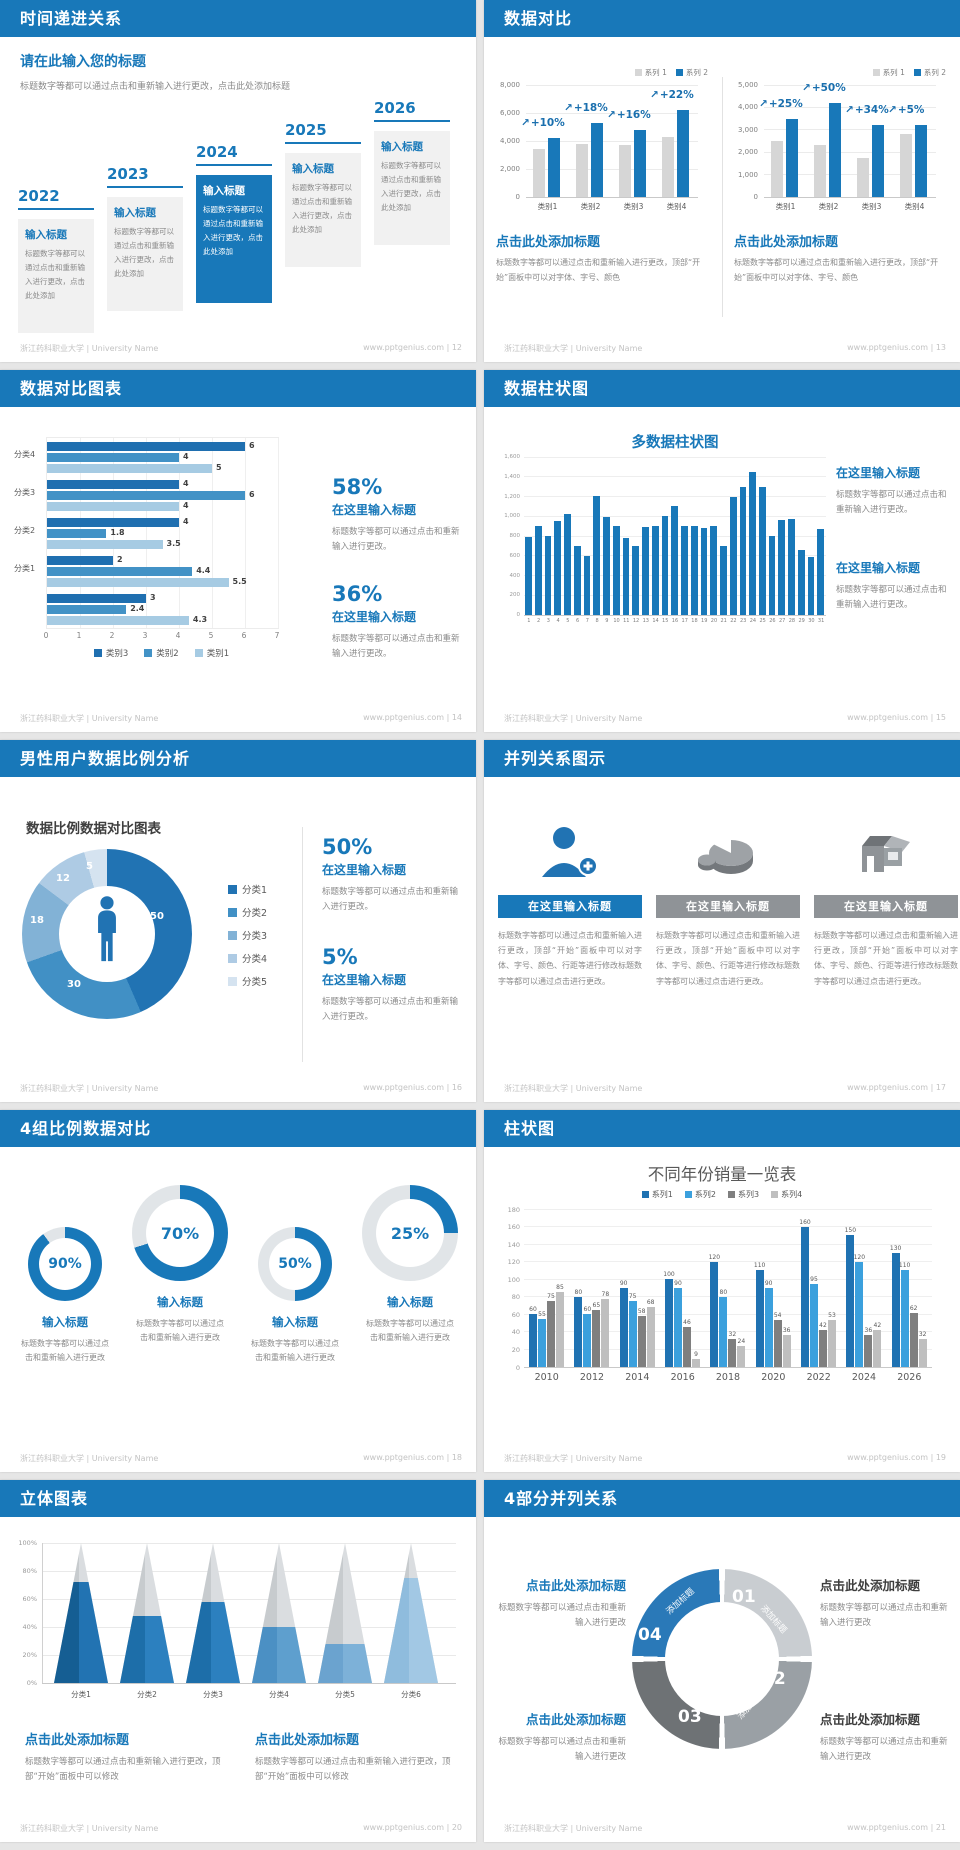  Describe the element at coordinates (247, 912) in the screenshot. I see `legend-item: 分类2` at that location.